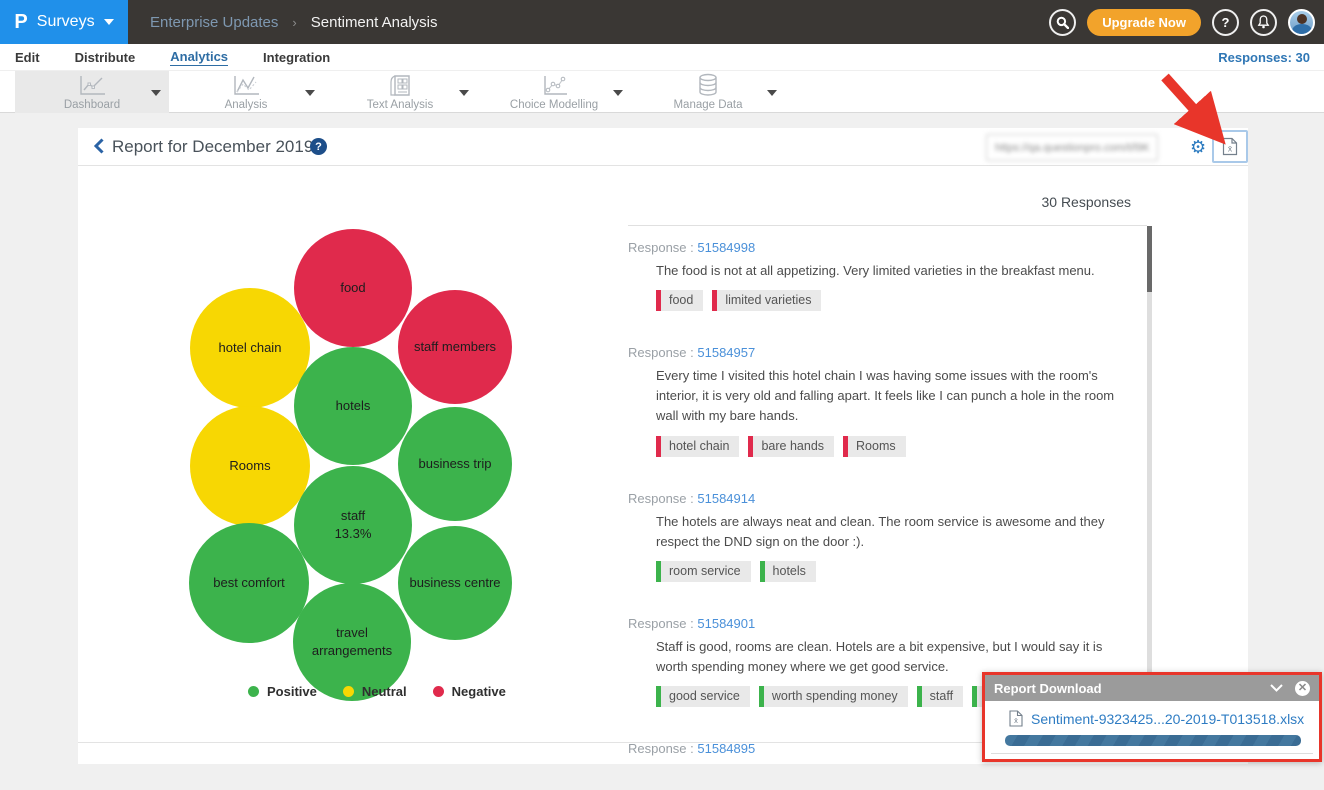  I want to click on bubble-label: hotels, so click(353, 406).